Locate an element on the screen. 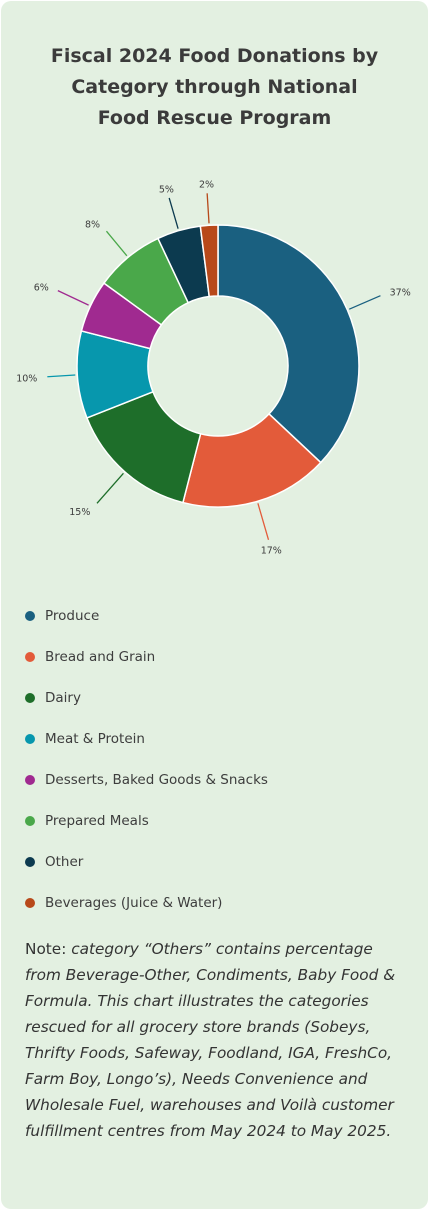  leader-line-beverages-juice-water is located at coordinates (208, 208).